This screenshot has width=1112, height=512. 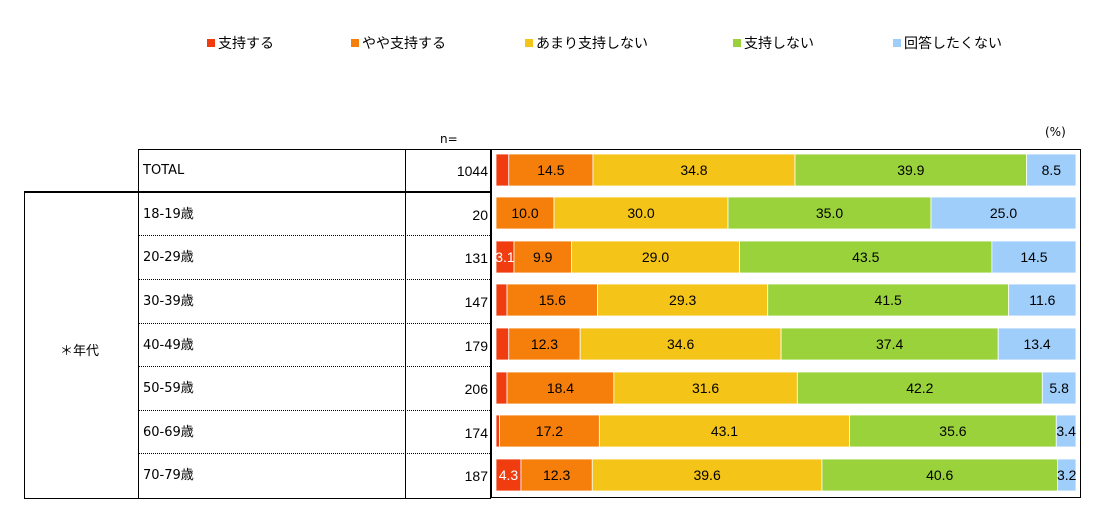 I want to click on legend-label: やや支持する, so click(x=404, y=44).